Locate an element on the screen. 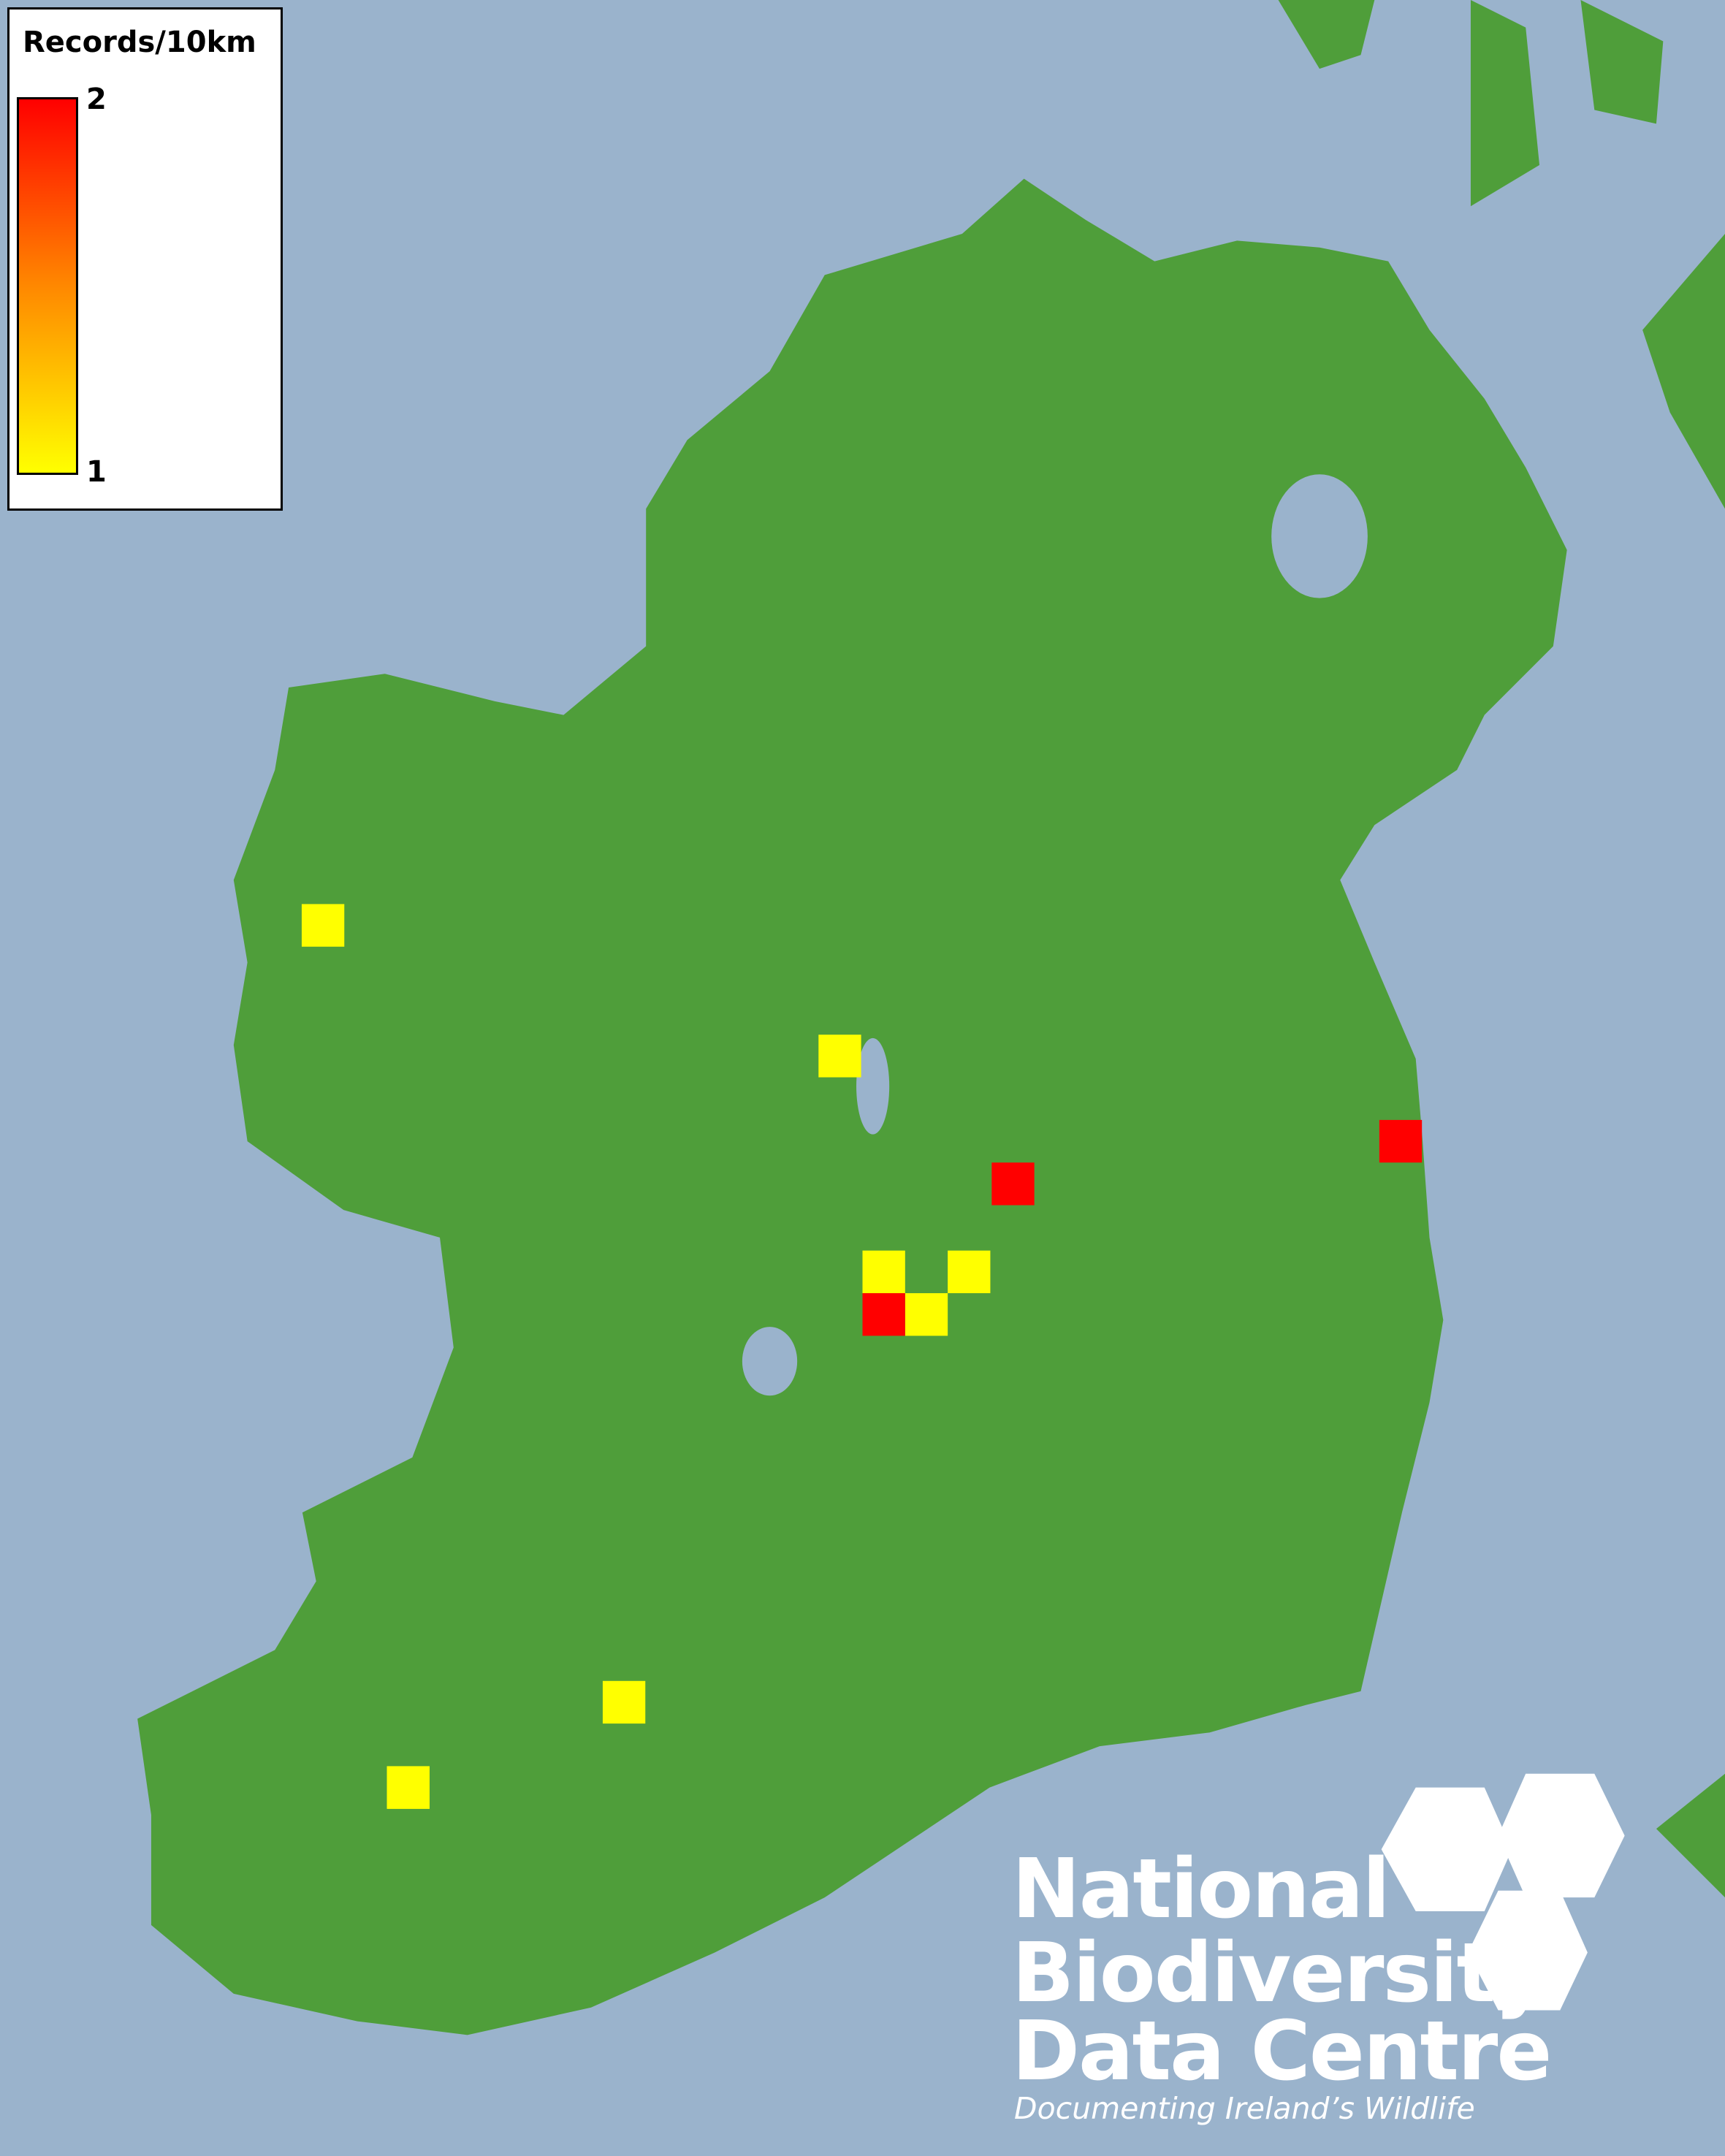  logo-hexagons is located at coordinates (1503, 1892).